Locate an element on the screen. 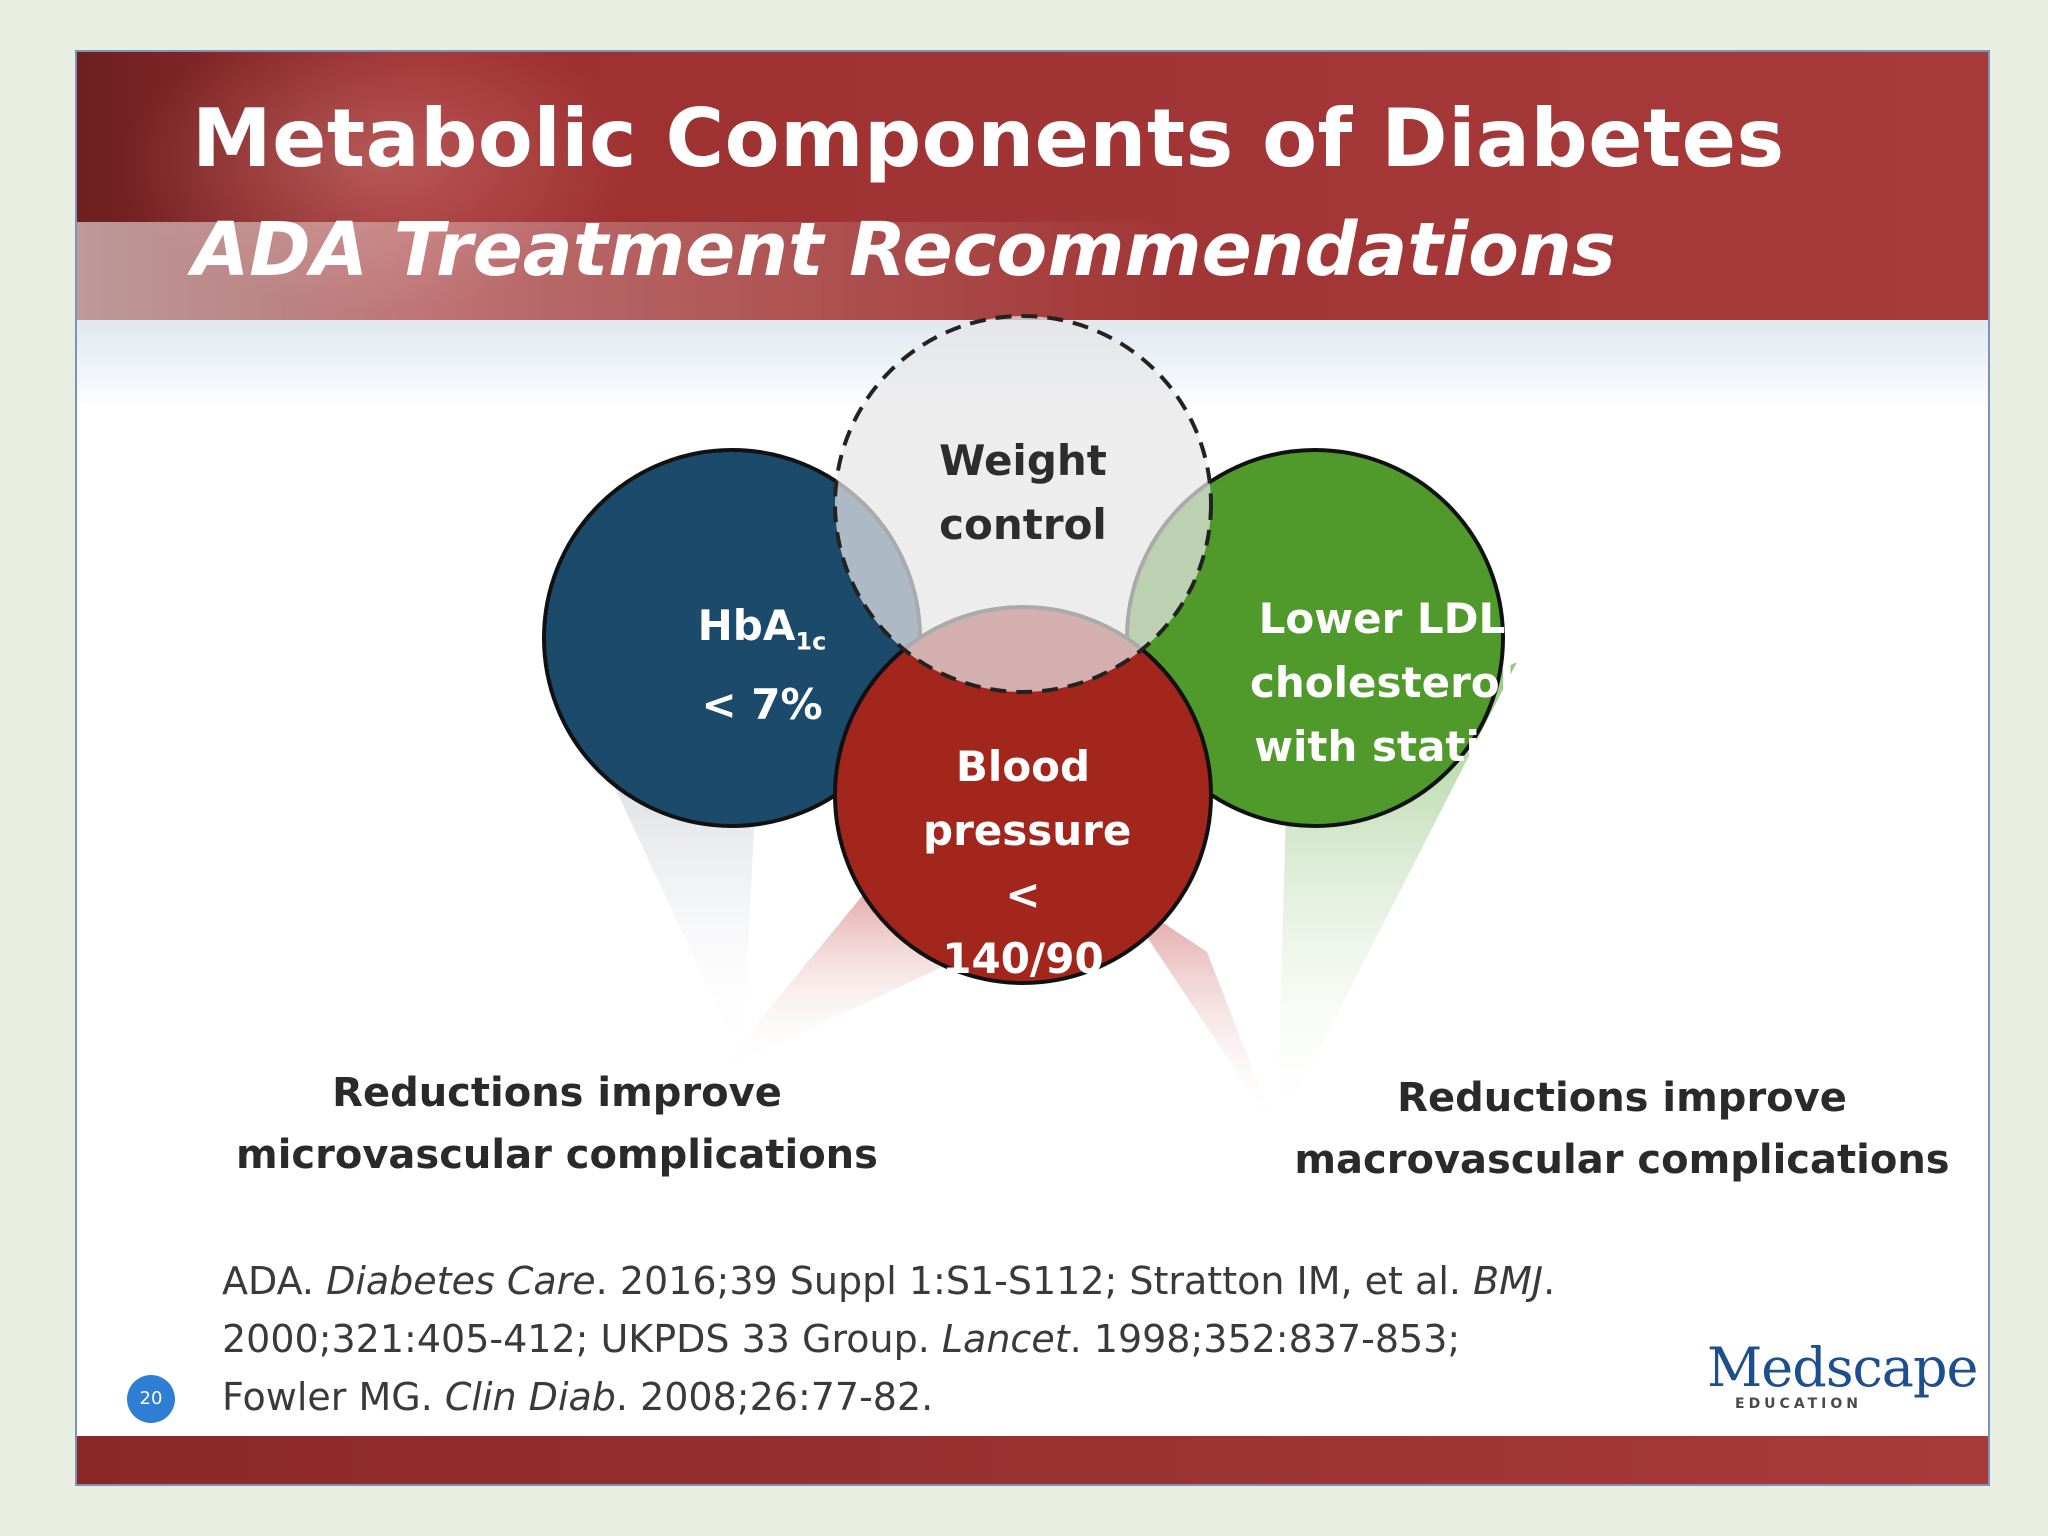 This screenshot has width=2048, height=1536. header-band is located at coordinates (627, 271).